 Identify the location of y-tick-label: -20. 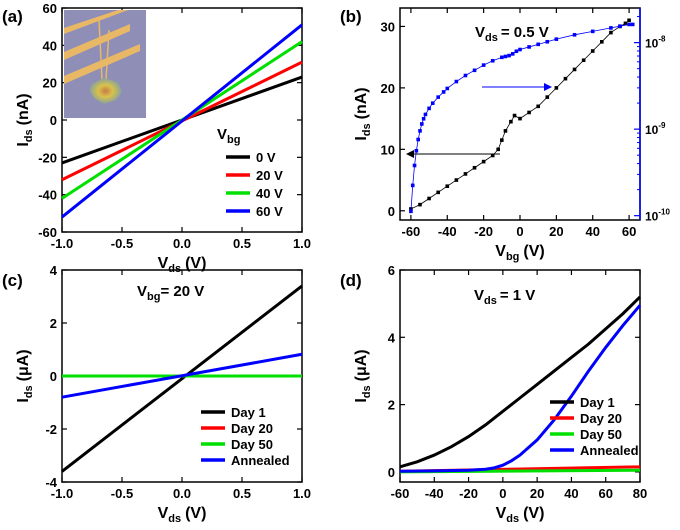
(47, 157).